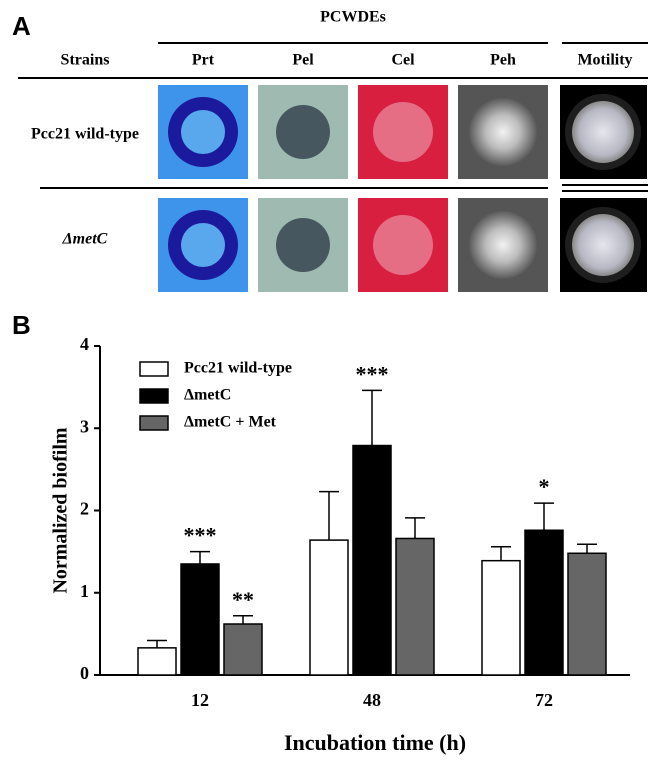 The image size is (665, 771). What do you see at coordinates (84, 344) in the screenshot?
I see `y-tick-label: 4` at bounding box center [84, 344].